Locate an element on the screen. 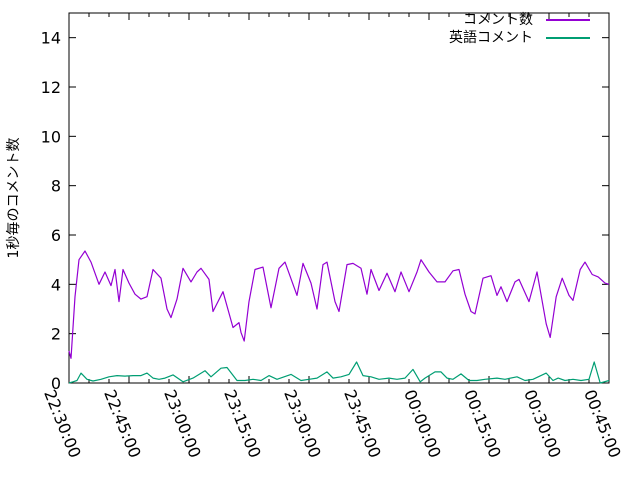 The width and height of the screenshot is (640, 480). x-tick-label: 23:30:00 is located at coordinates (302, 424).